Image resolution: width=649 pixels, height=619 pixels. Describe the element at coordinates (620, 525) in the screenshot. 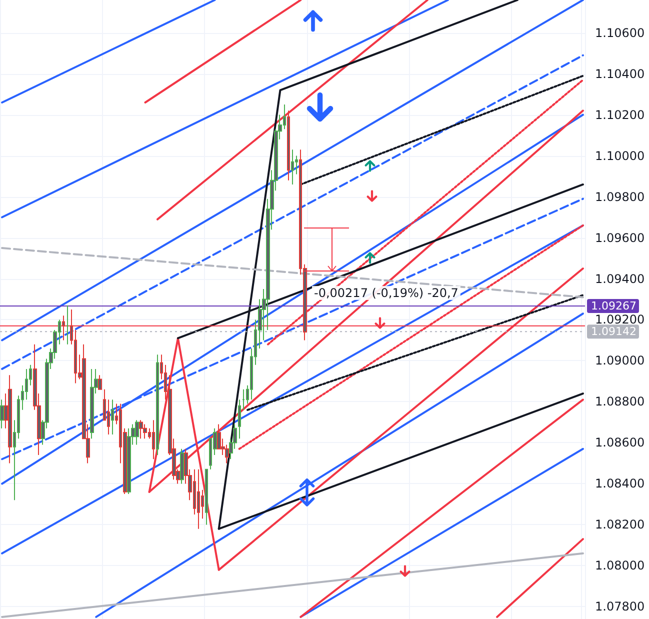

I see `y-tick-label: 1.08200` at that location.